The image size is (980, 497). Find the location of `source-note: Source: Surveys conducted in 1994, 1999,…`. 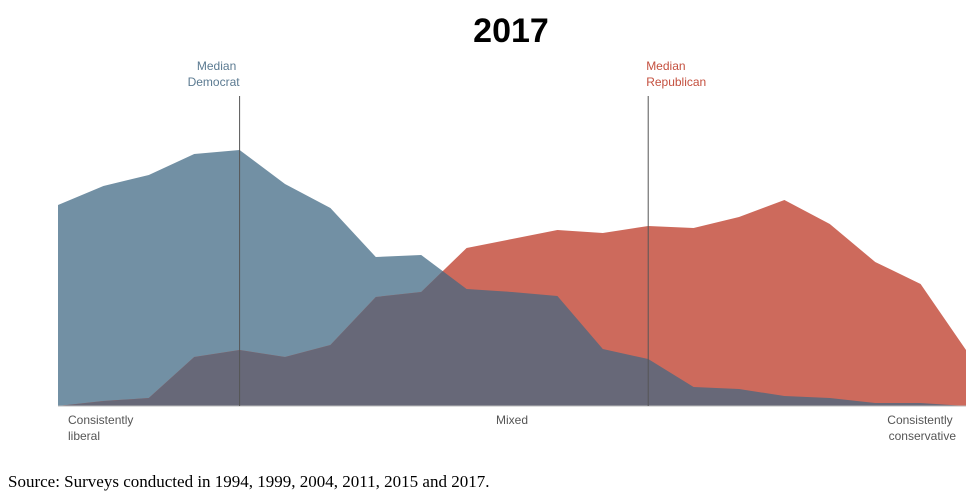

source-note: Source: Surveys conducted in 1994, 1999,… is located at coordinates (249, 481).